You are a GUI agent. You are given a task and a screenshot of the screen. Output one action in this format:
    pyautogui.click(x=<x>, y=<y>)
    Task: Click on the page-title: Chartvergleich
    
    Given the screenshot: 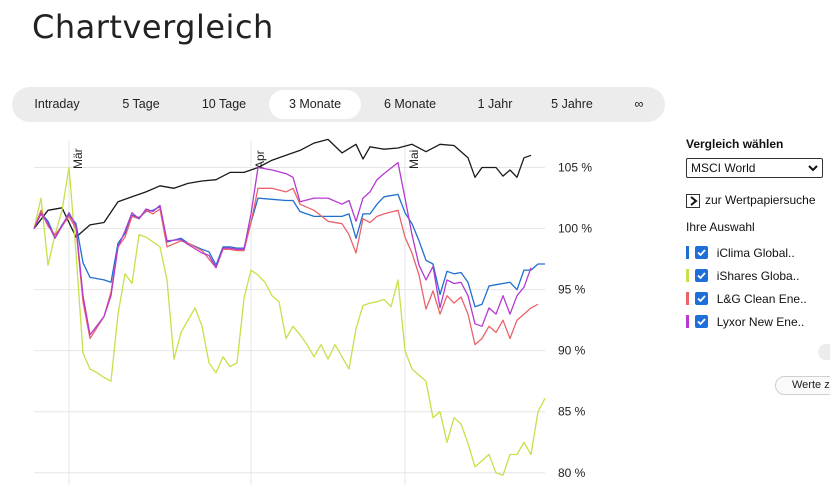 What is the action you would take?
    pyautogui.click(x=153, y=27)
    